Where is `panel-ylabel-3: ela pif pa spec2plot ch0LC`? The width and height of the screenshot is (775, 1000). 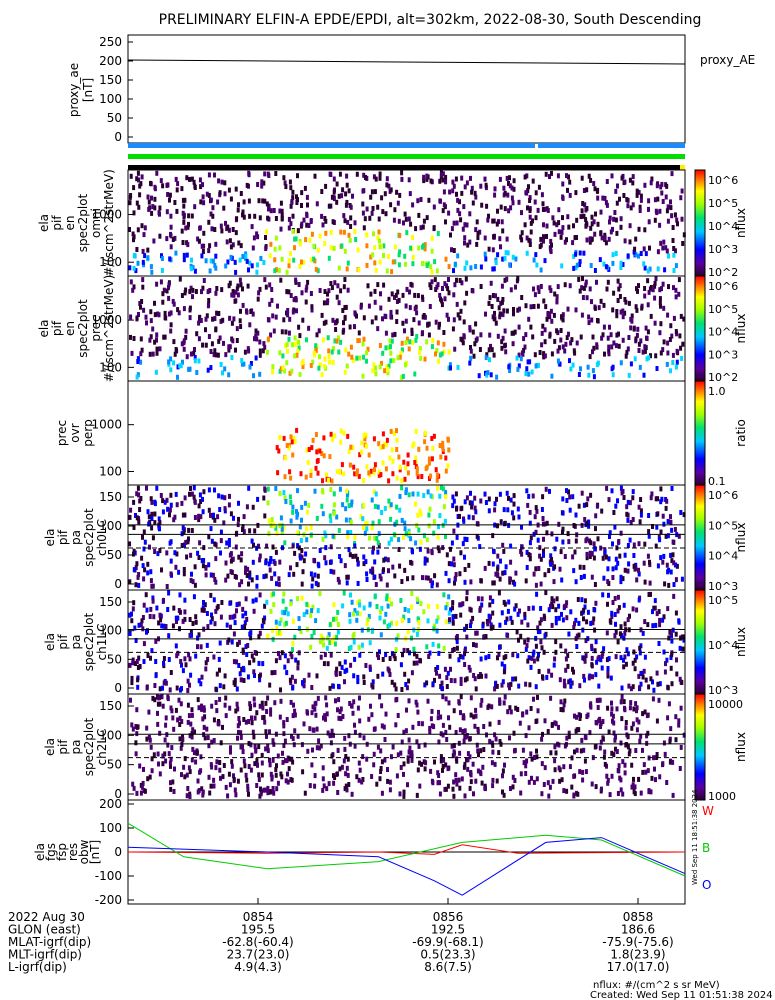 panel-ylabel-3: ela pif pa spec2plot ch0LC is located at coordinates (76, 537).